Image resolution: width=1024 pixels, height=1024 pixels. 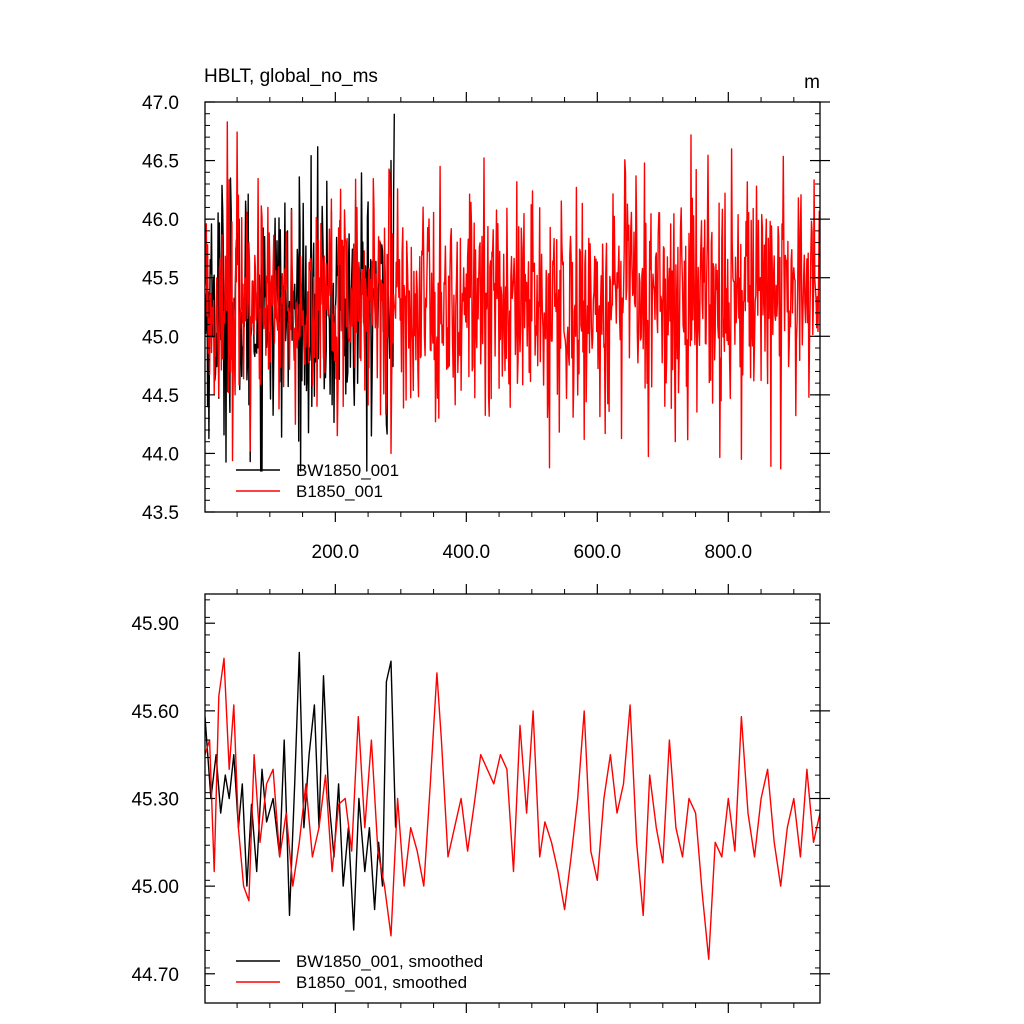 What do you see at coordinates (291, 76) in the screenshot?
I see `chart-title: HBLT, global_no_ms` at bounding box center [291, 76].